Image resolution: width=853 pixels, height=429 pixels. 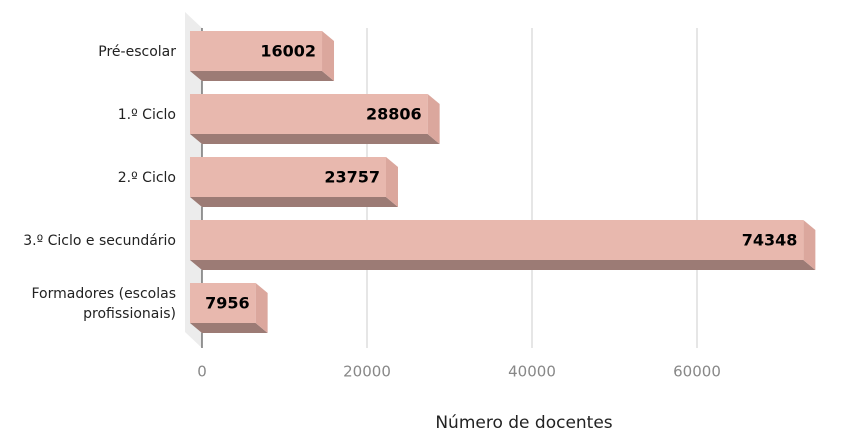 I want to click on x-tick-label: 40000, so click(x=532, y=372).